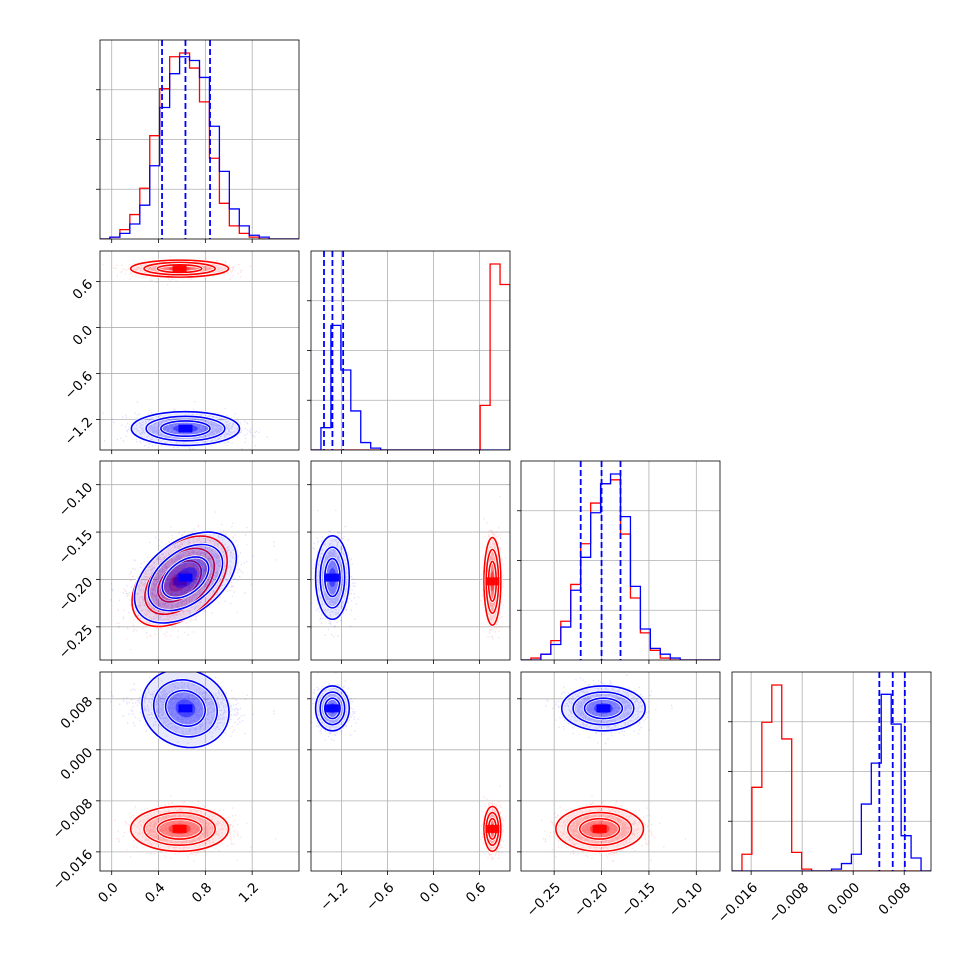 The image size is (970, 970). Describe the element at coordinates (76, 642) in the screenshot. I see `y-tick-label: −0.25` at that location.